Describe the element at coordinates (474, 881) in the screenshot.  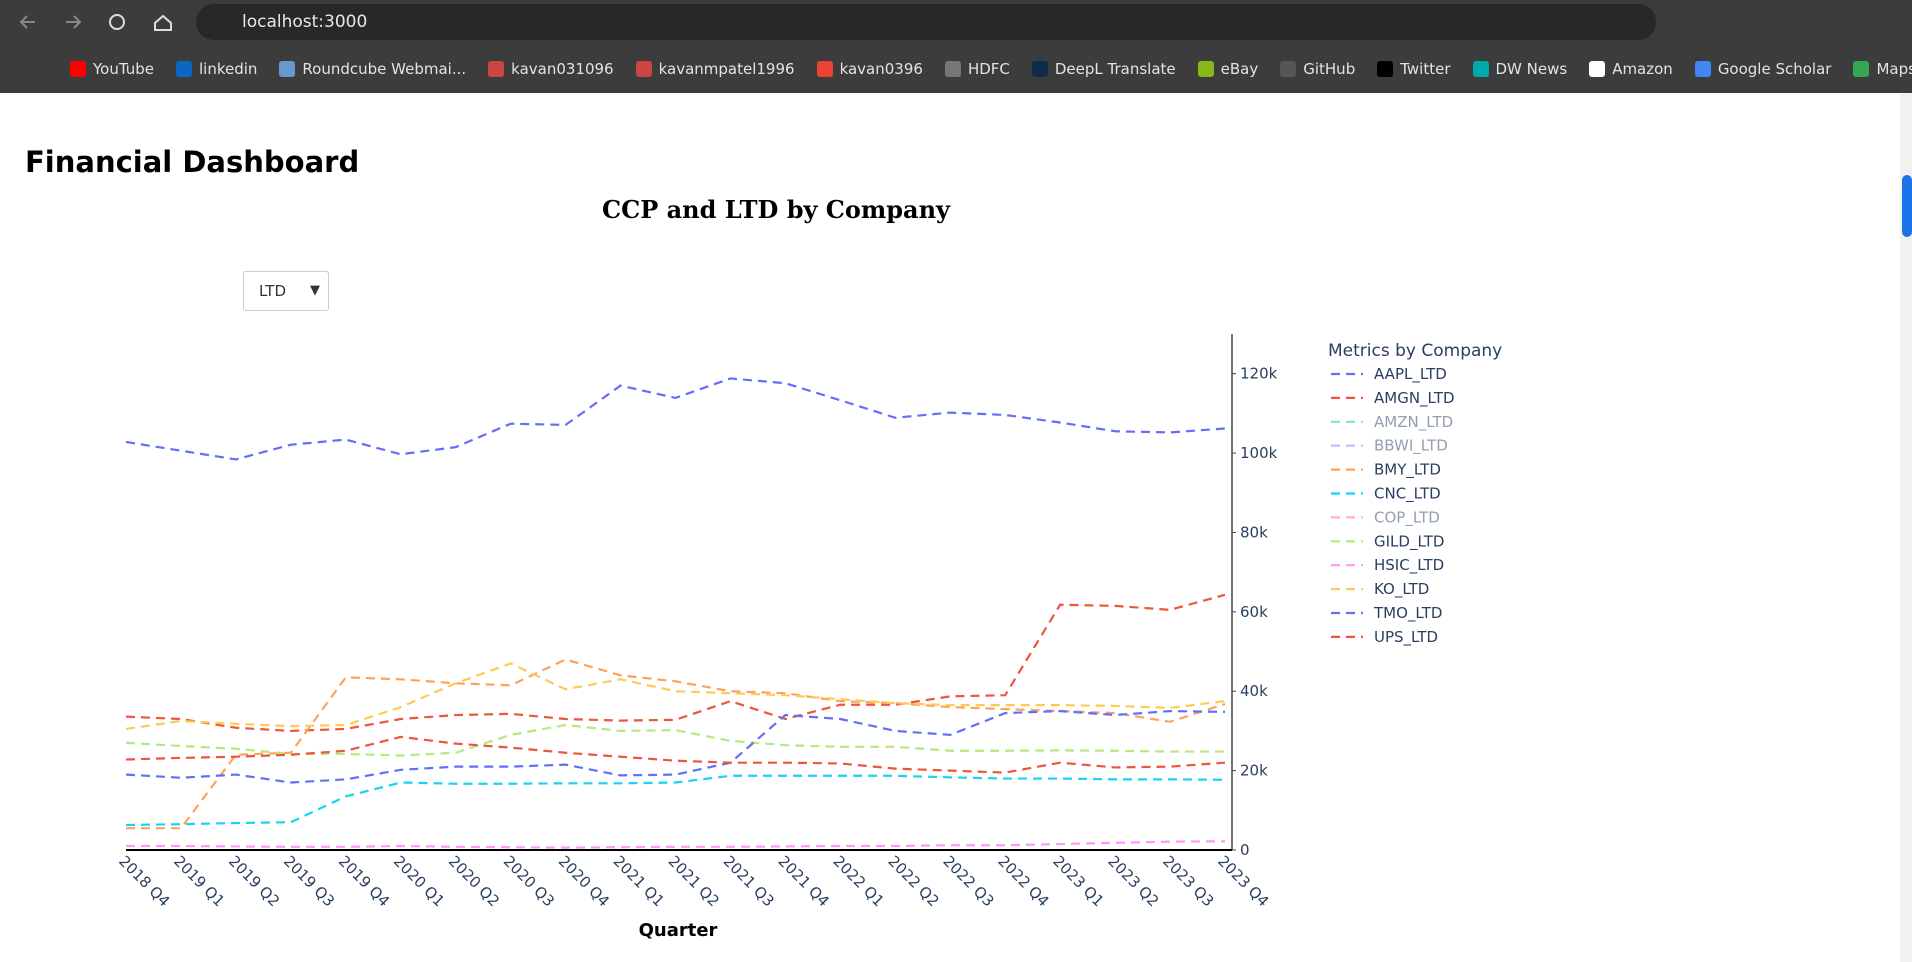
I see `x-tick-label: 2020 Q2` at that location.